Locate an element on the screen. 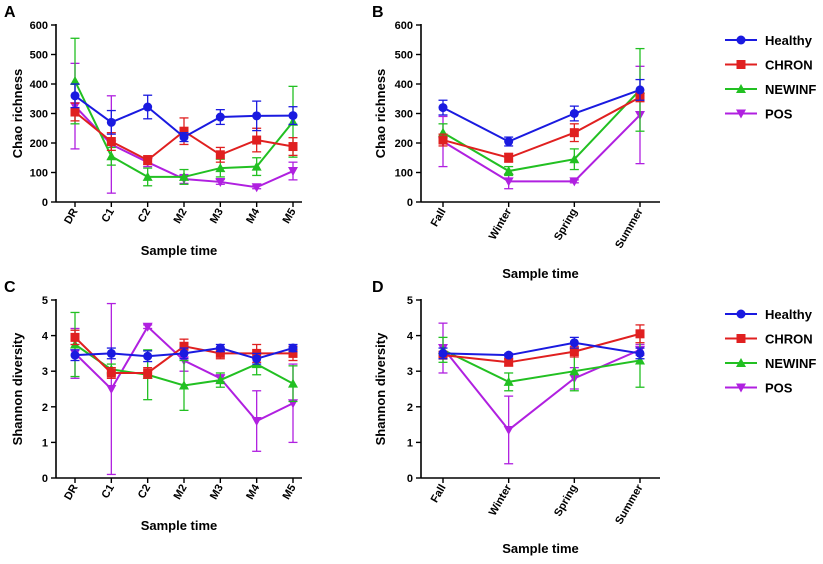  panel-d-line-chron is located at coordinates (541, 348).